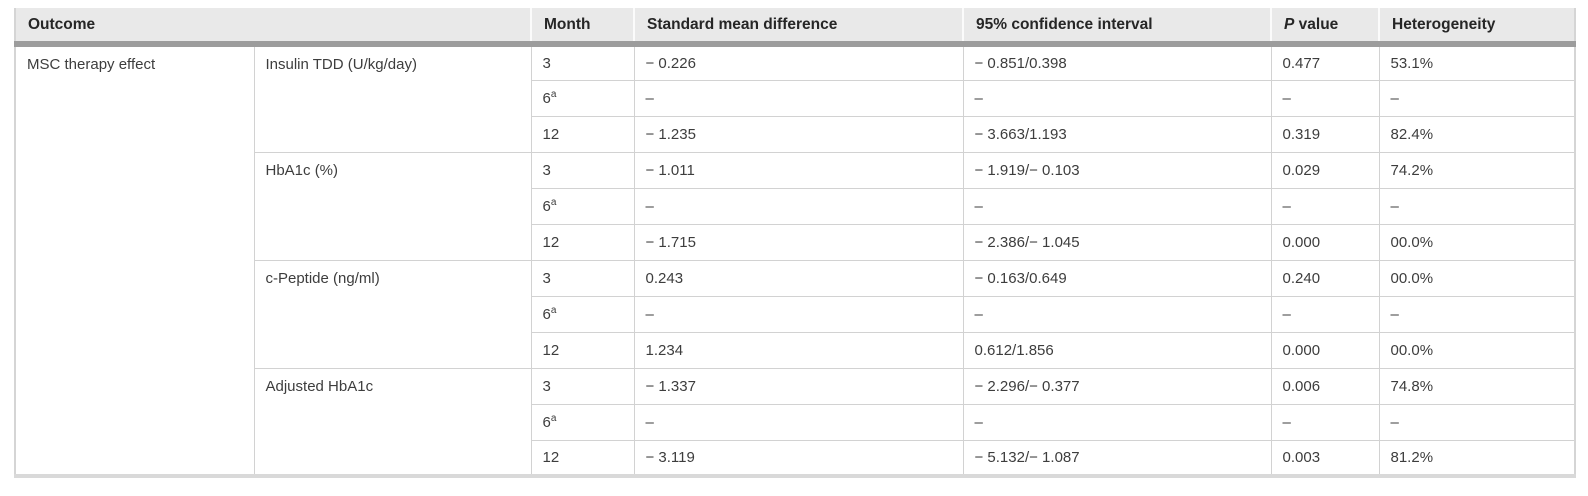 This screenshot has height=496, width=1588. I want to click on cell-ci: − 1.919/− 0.103, so click(1116, 170).